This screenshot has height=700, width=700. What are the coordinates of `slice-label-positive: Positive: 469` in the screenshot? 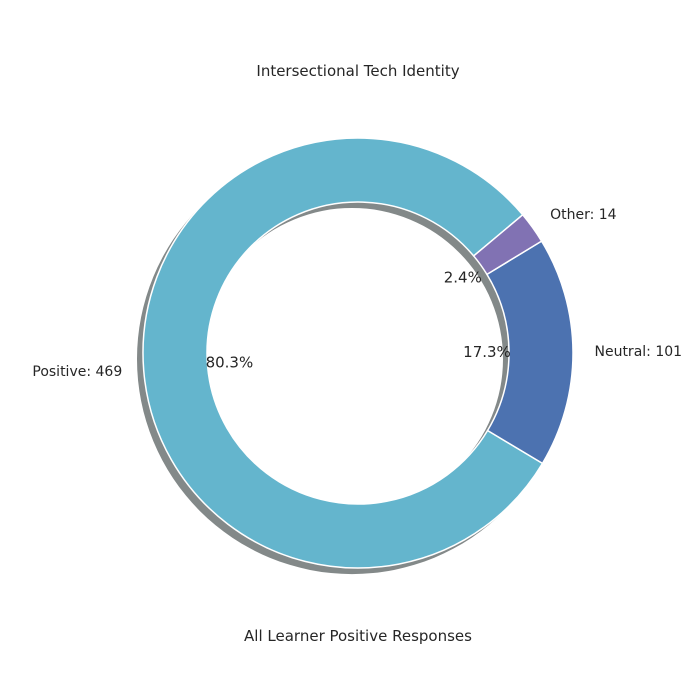 It's located at (77, 372).